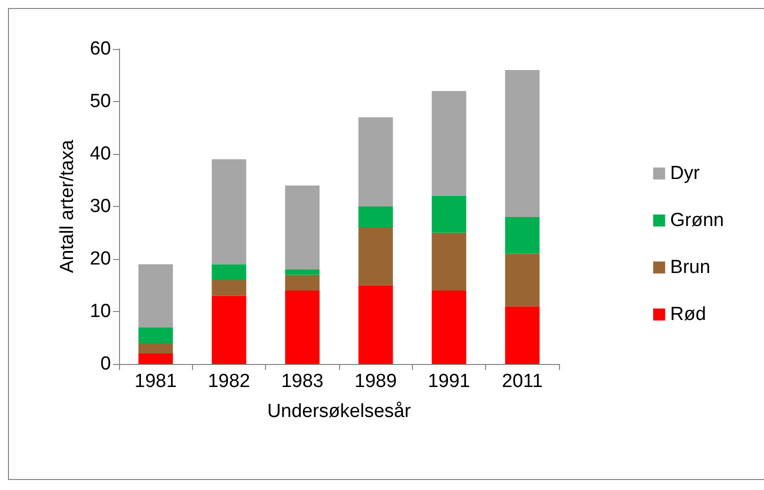 The width and height of the screenshot is (764, 490). I want to click on x-tick-label: 1981, so click(155, 381).